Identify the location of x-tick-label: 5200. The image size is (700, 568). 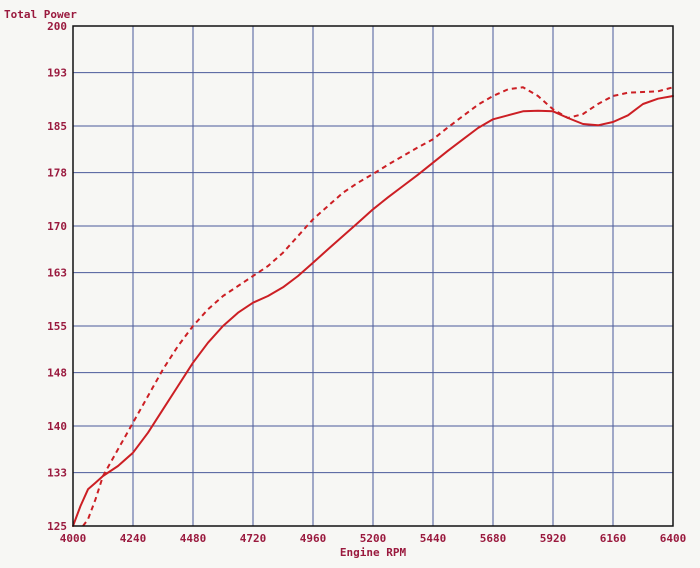
(373, 538).